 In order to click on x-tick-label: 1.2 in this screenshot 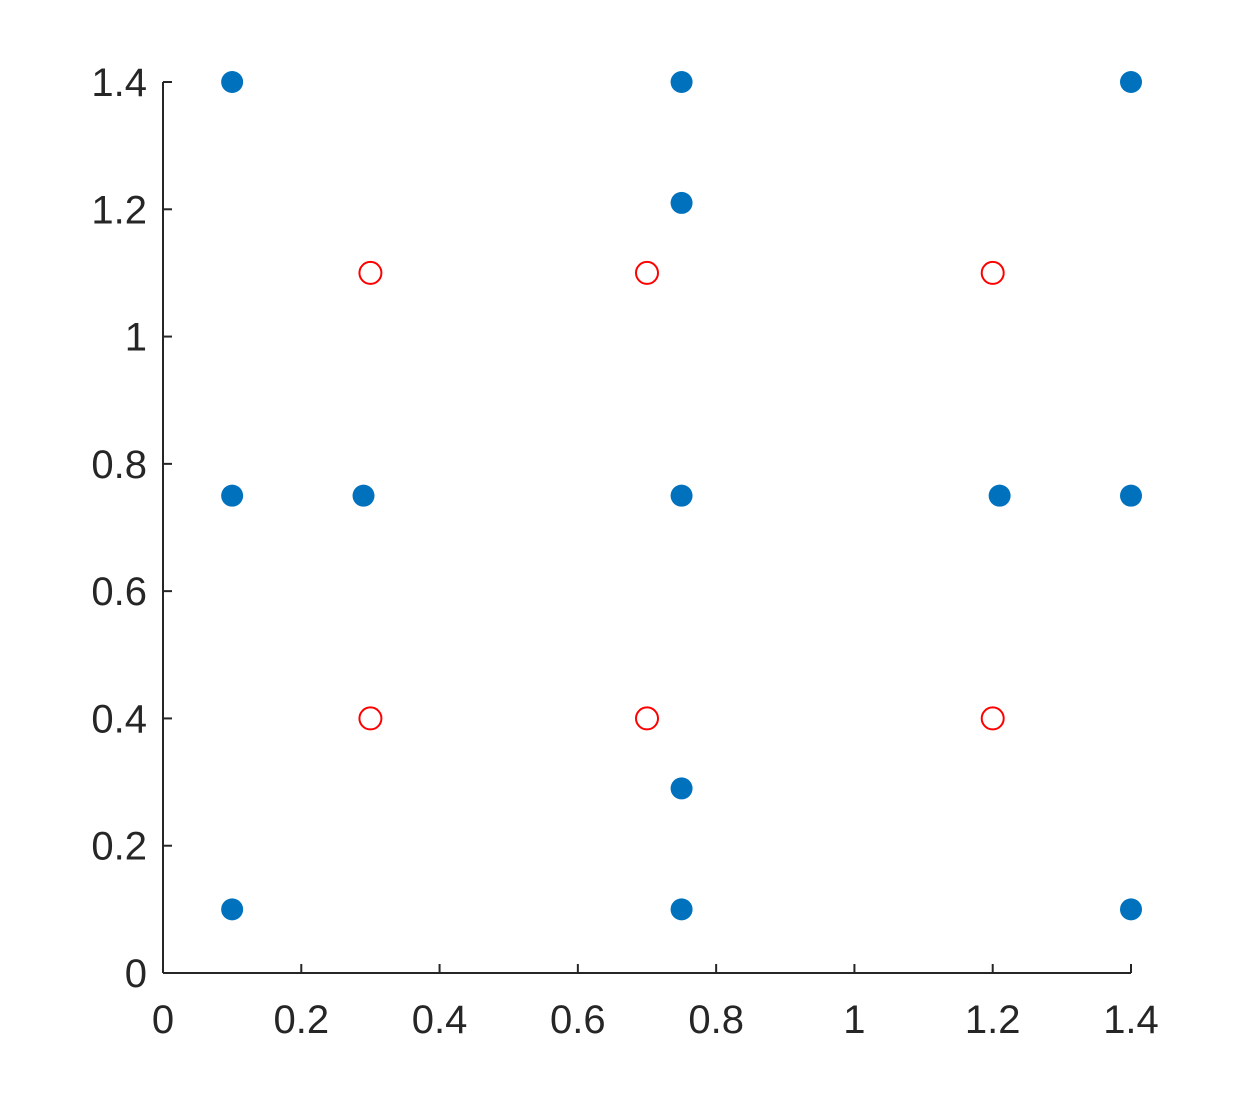, I will do `click(993, 1020)`.